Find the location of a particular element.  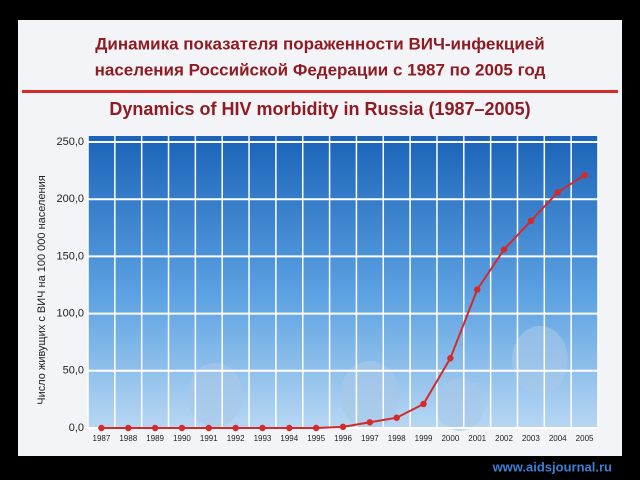

y-tick-label: 200,0 is located at coordinates (70, 199).